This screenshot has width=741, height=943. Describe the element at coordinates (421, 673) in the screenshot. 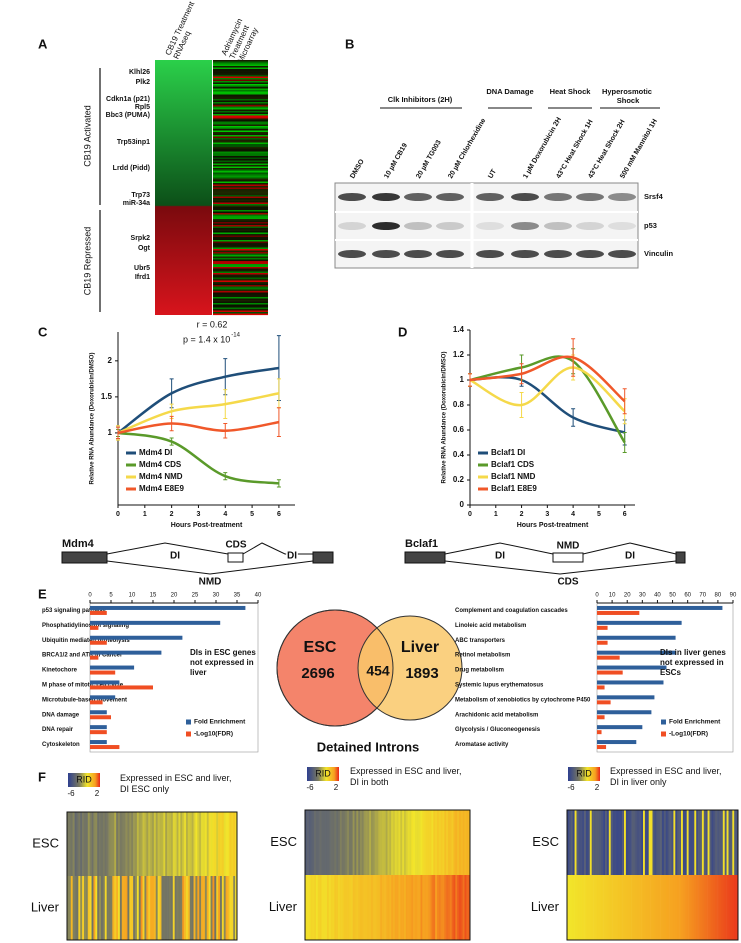

I see `venn-count: 1893` at that location.